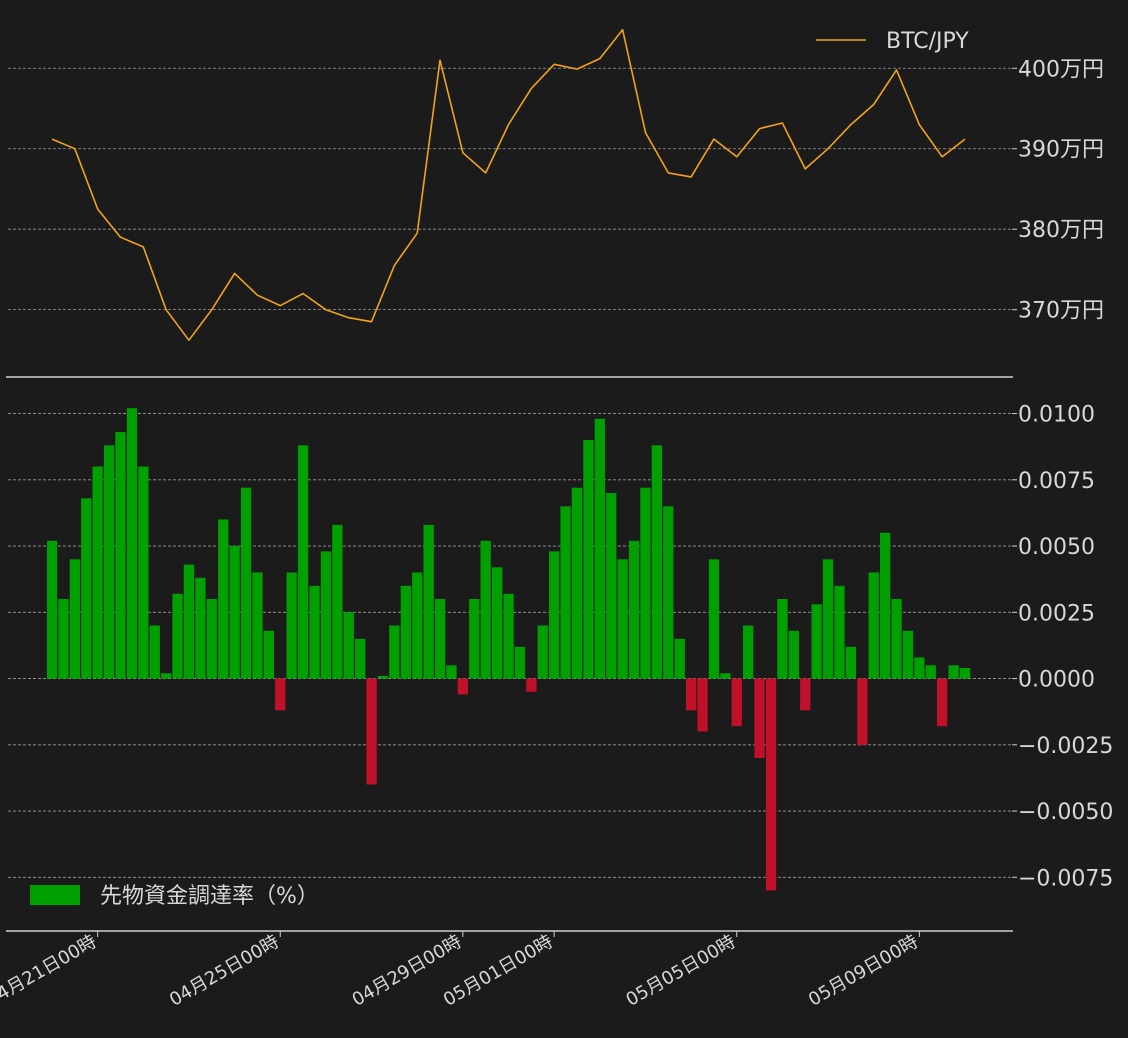  Describe the element at coordinates (1056, 680) in the screenshot. I see `funding-tick-label: 0.0000` at that location.